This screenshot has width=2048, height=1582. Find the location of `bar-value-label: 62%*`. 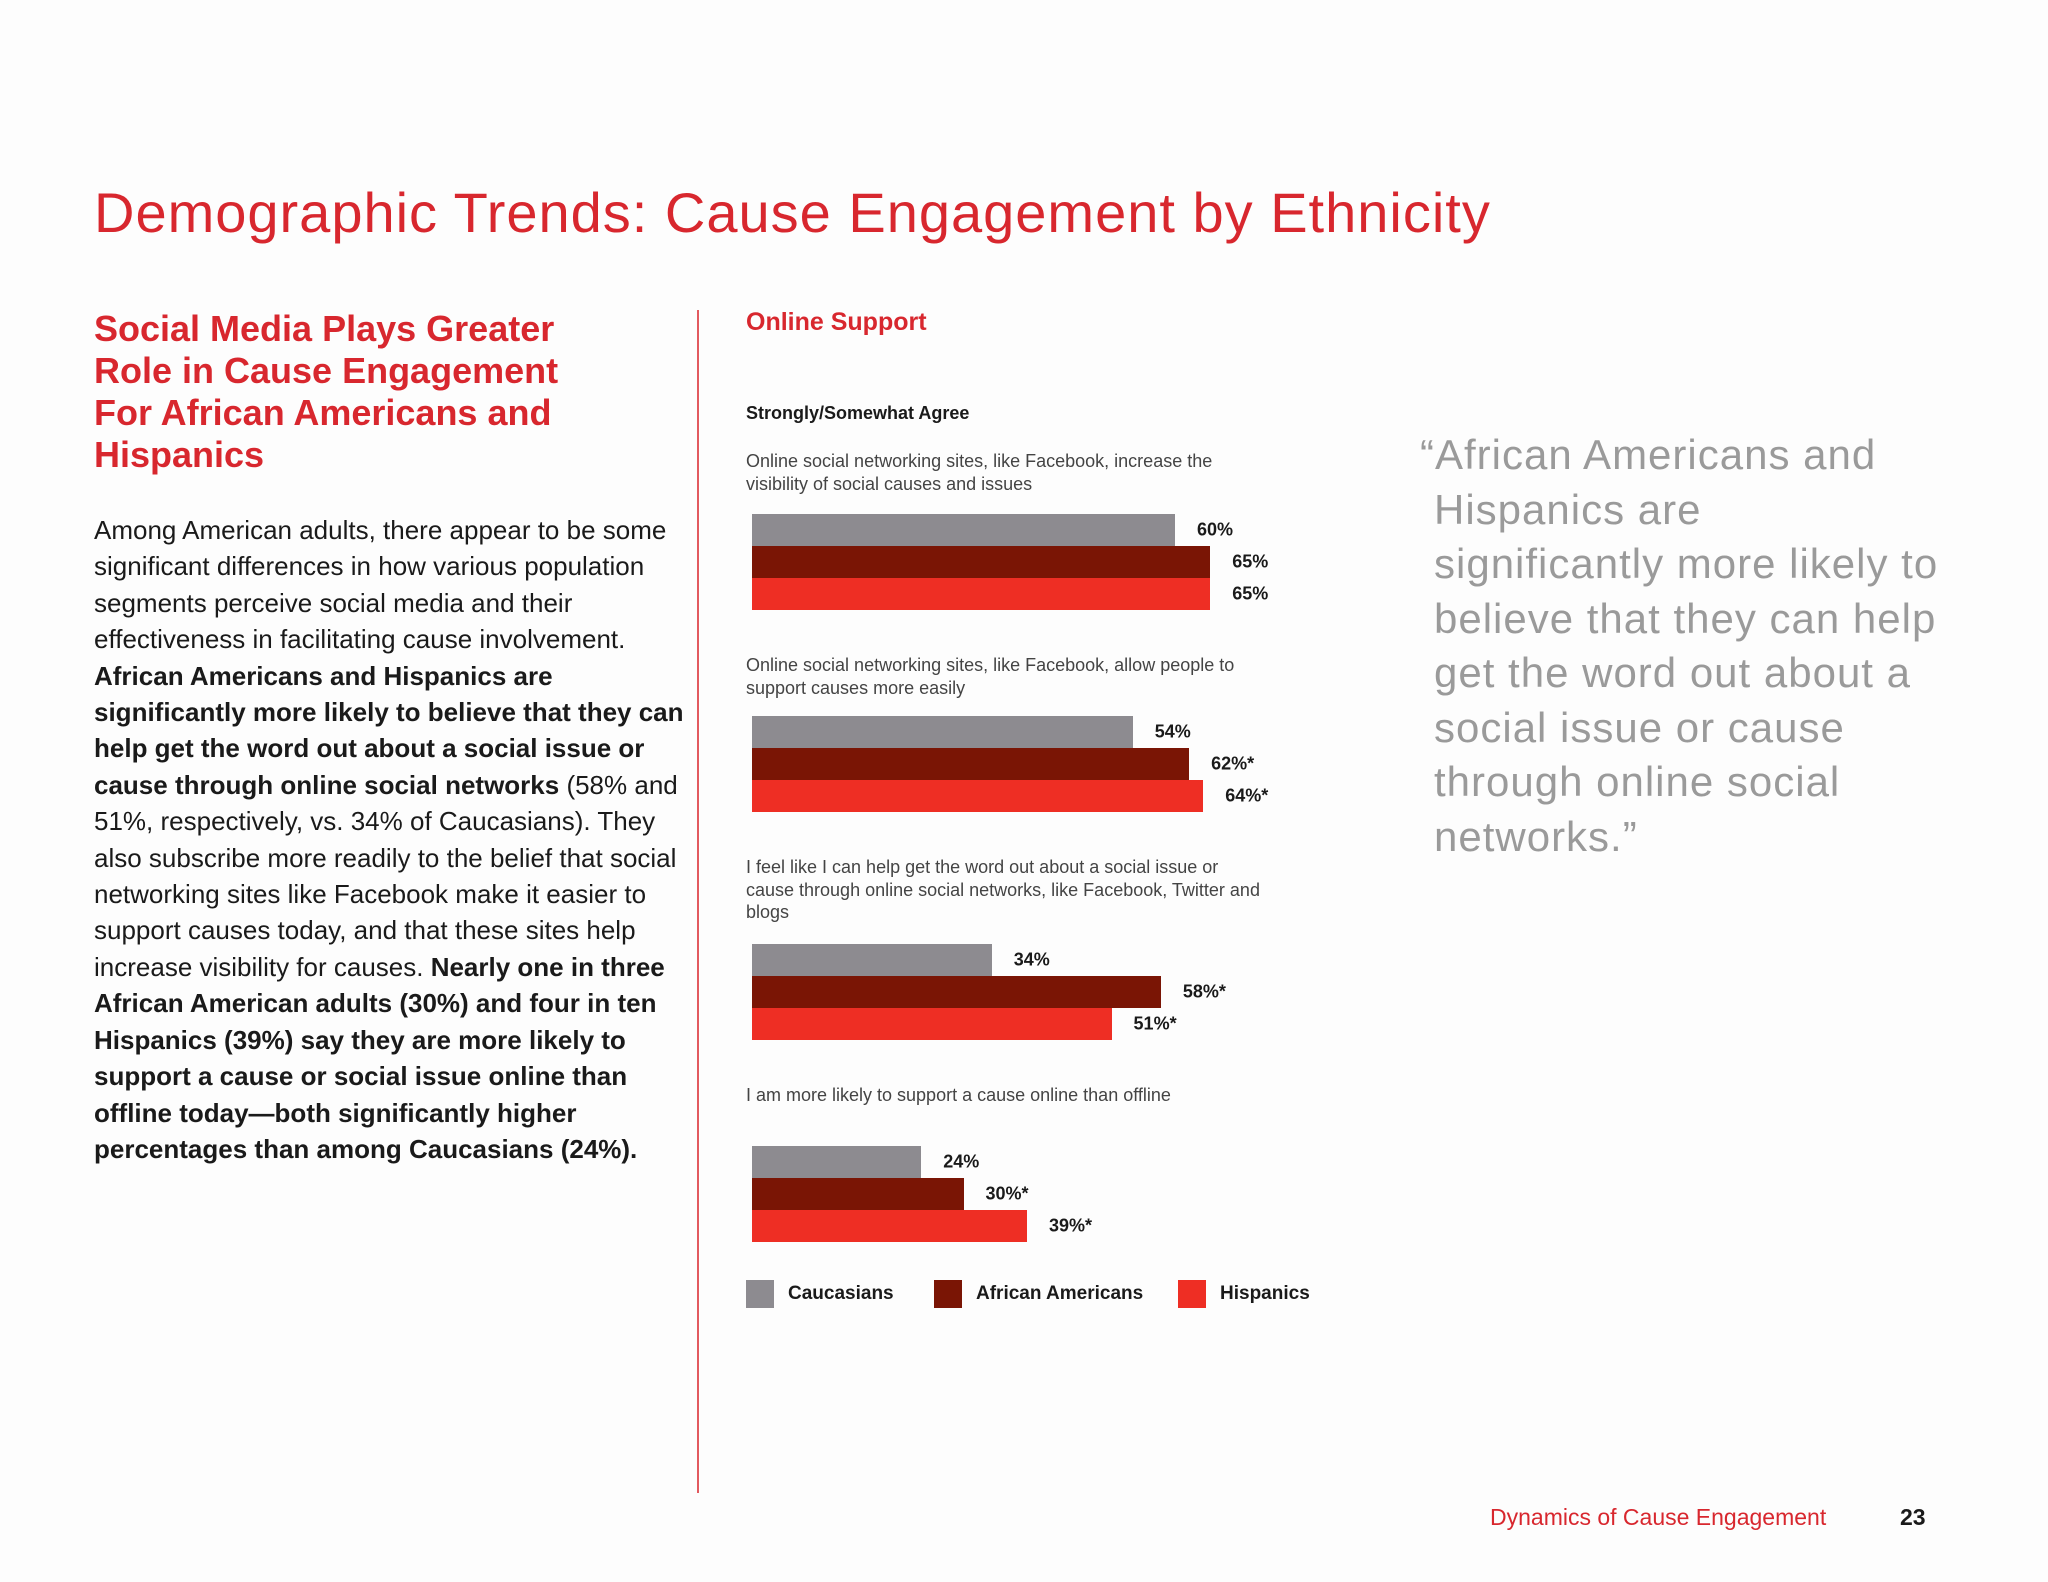

bar-value-label: 62%* is located at coordinates (1233, 763).